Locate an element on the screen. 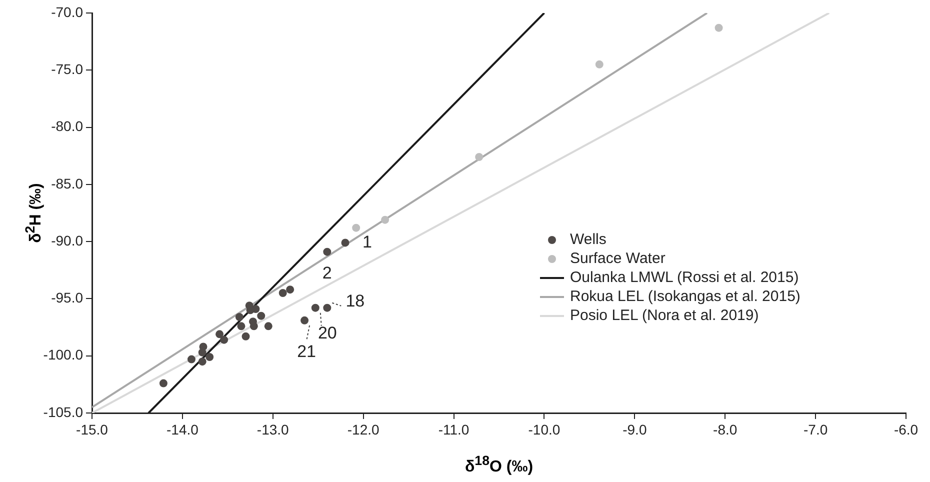 The width and height of the screenshot is (930, 482). y-tick-label: -70.0 is located at coordinates (67, 12).